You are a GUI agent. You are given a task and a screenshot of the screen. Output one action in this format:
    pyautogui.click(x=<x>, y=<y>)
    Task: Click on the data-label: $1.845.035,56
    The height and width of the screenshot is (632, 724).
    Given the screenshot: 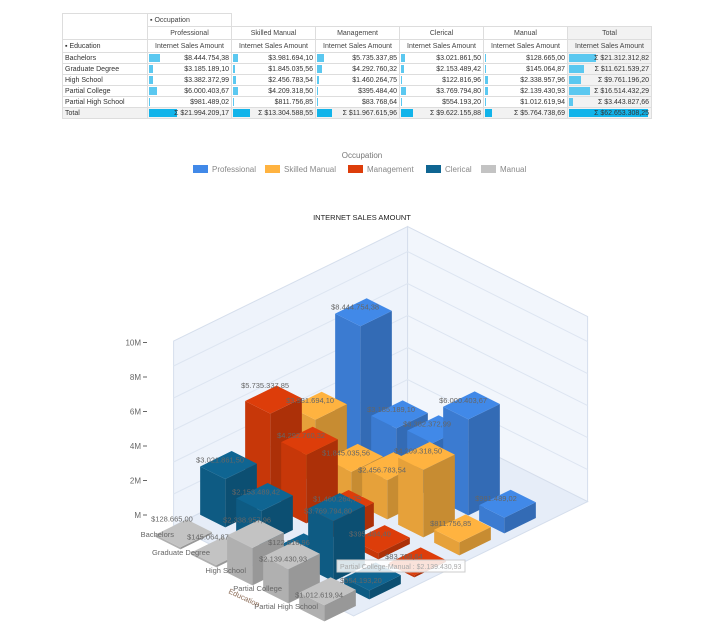 What is the action you would take?
    pyautogui.click(x=346, y=452)
    